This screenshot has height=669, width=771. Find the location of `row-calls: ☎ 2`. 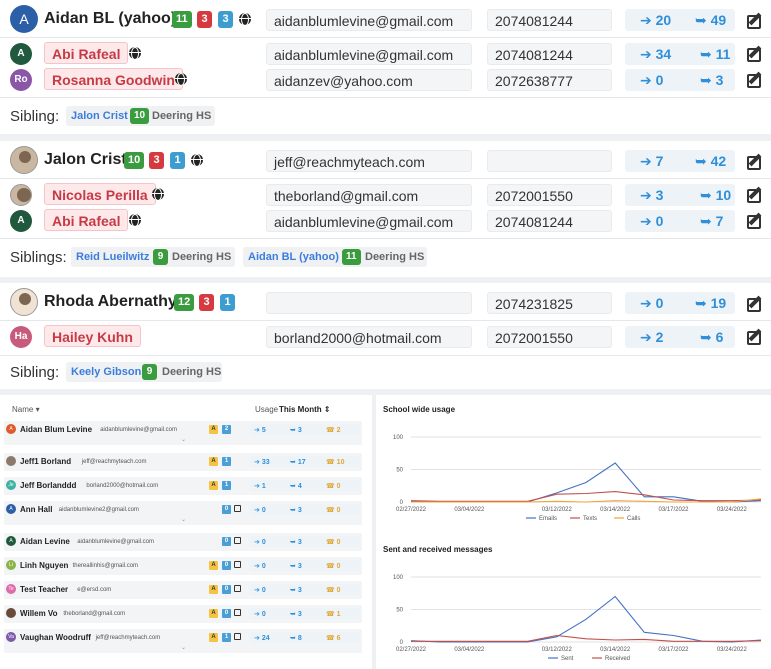

row-calls: ☎ 2 is located at coordinates (333, 430).